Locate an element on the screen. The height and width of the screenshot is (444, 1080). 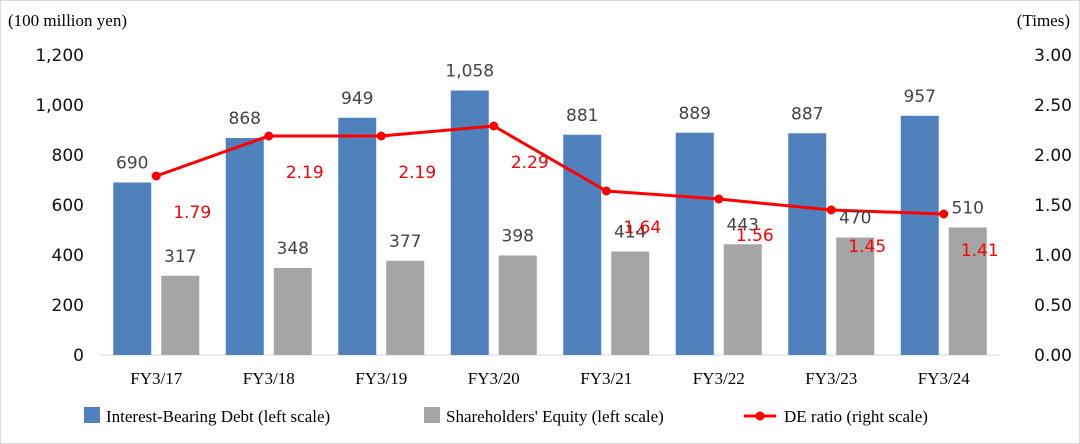
legend-label-debt: Interest-Bearing Debt (left scale) is located at coordinates (218, 416).